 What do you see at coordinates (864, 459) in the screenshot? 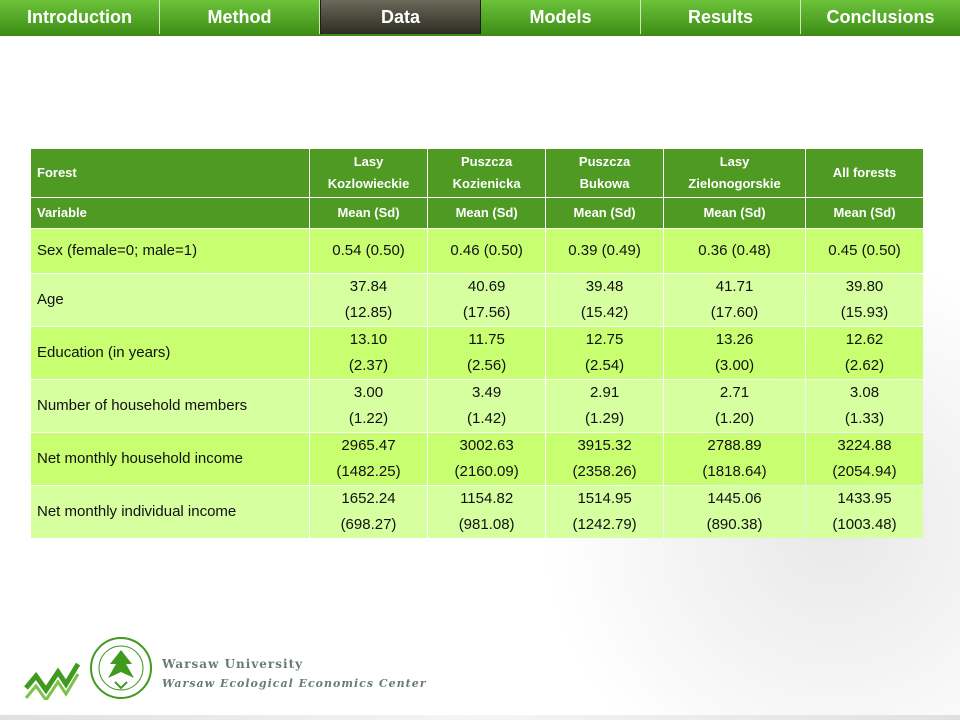
I see `table-cell: 3224.88 (2054.94)` at bounding box center [864, 459].